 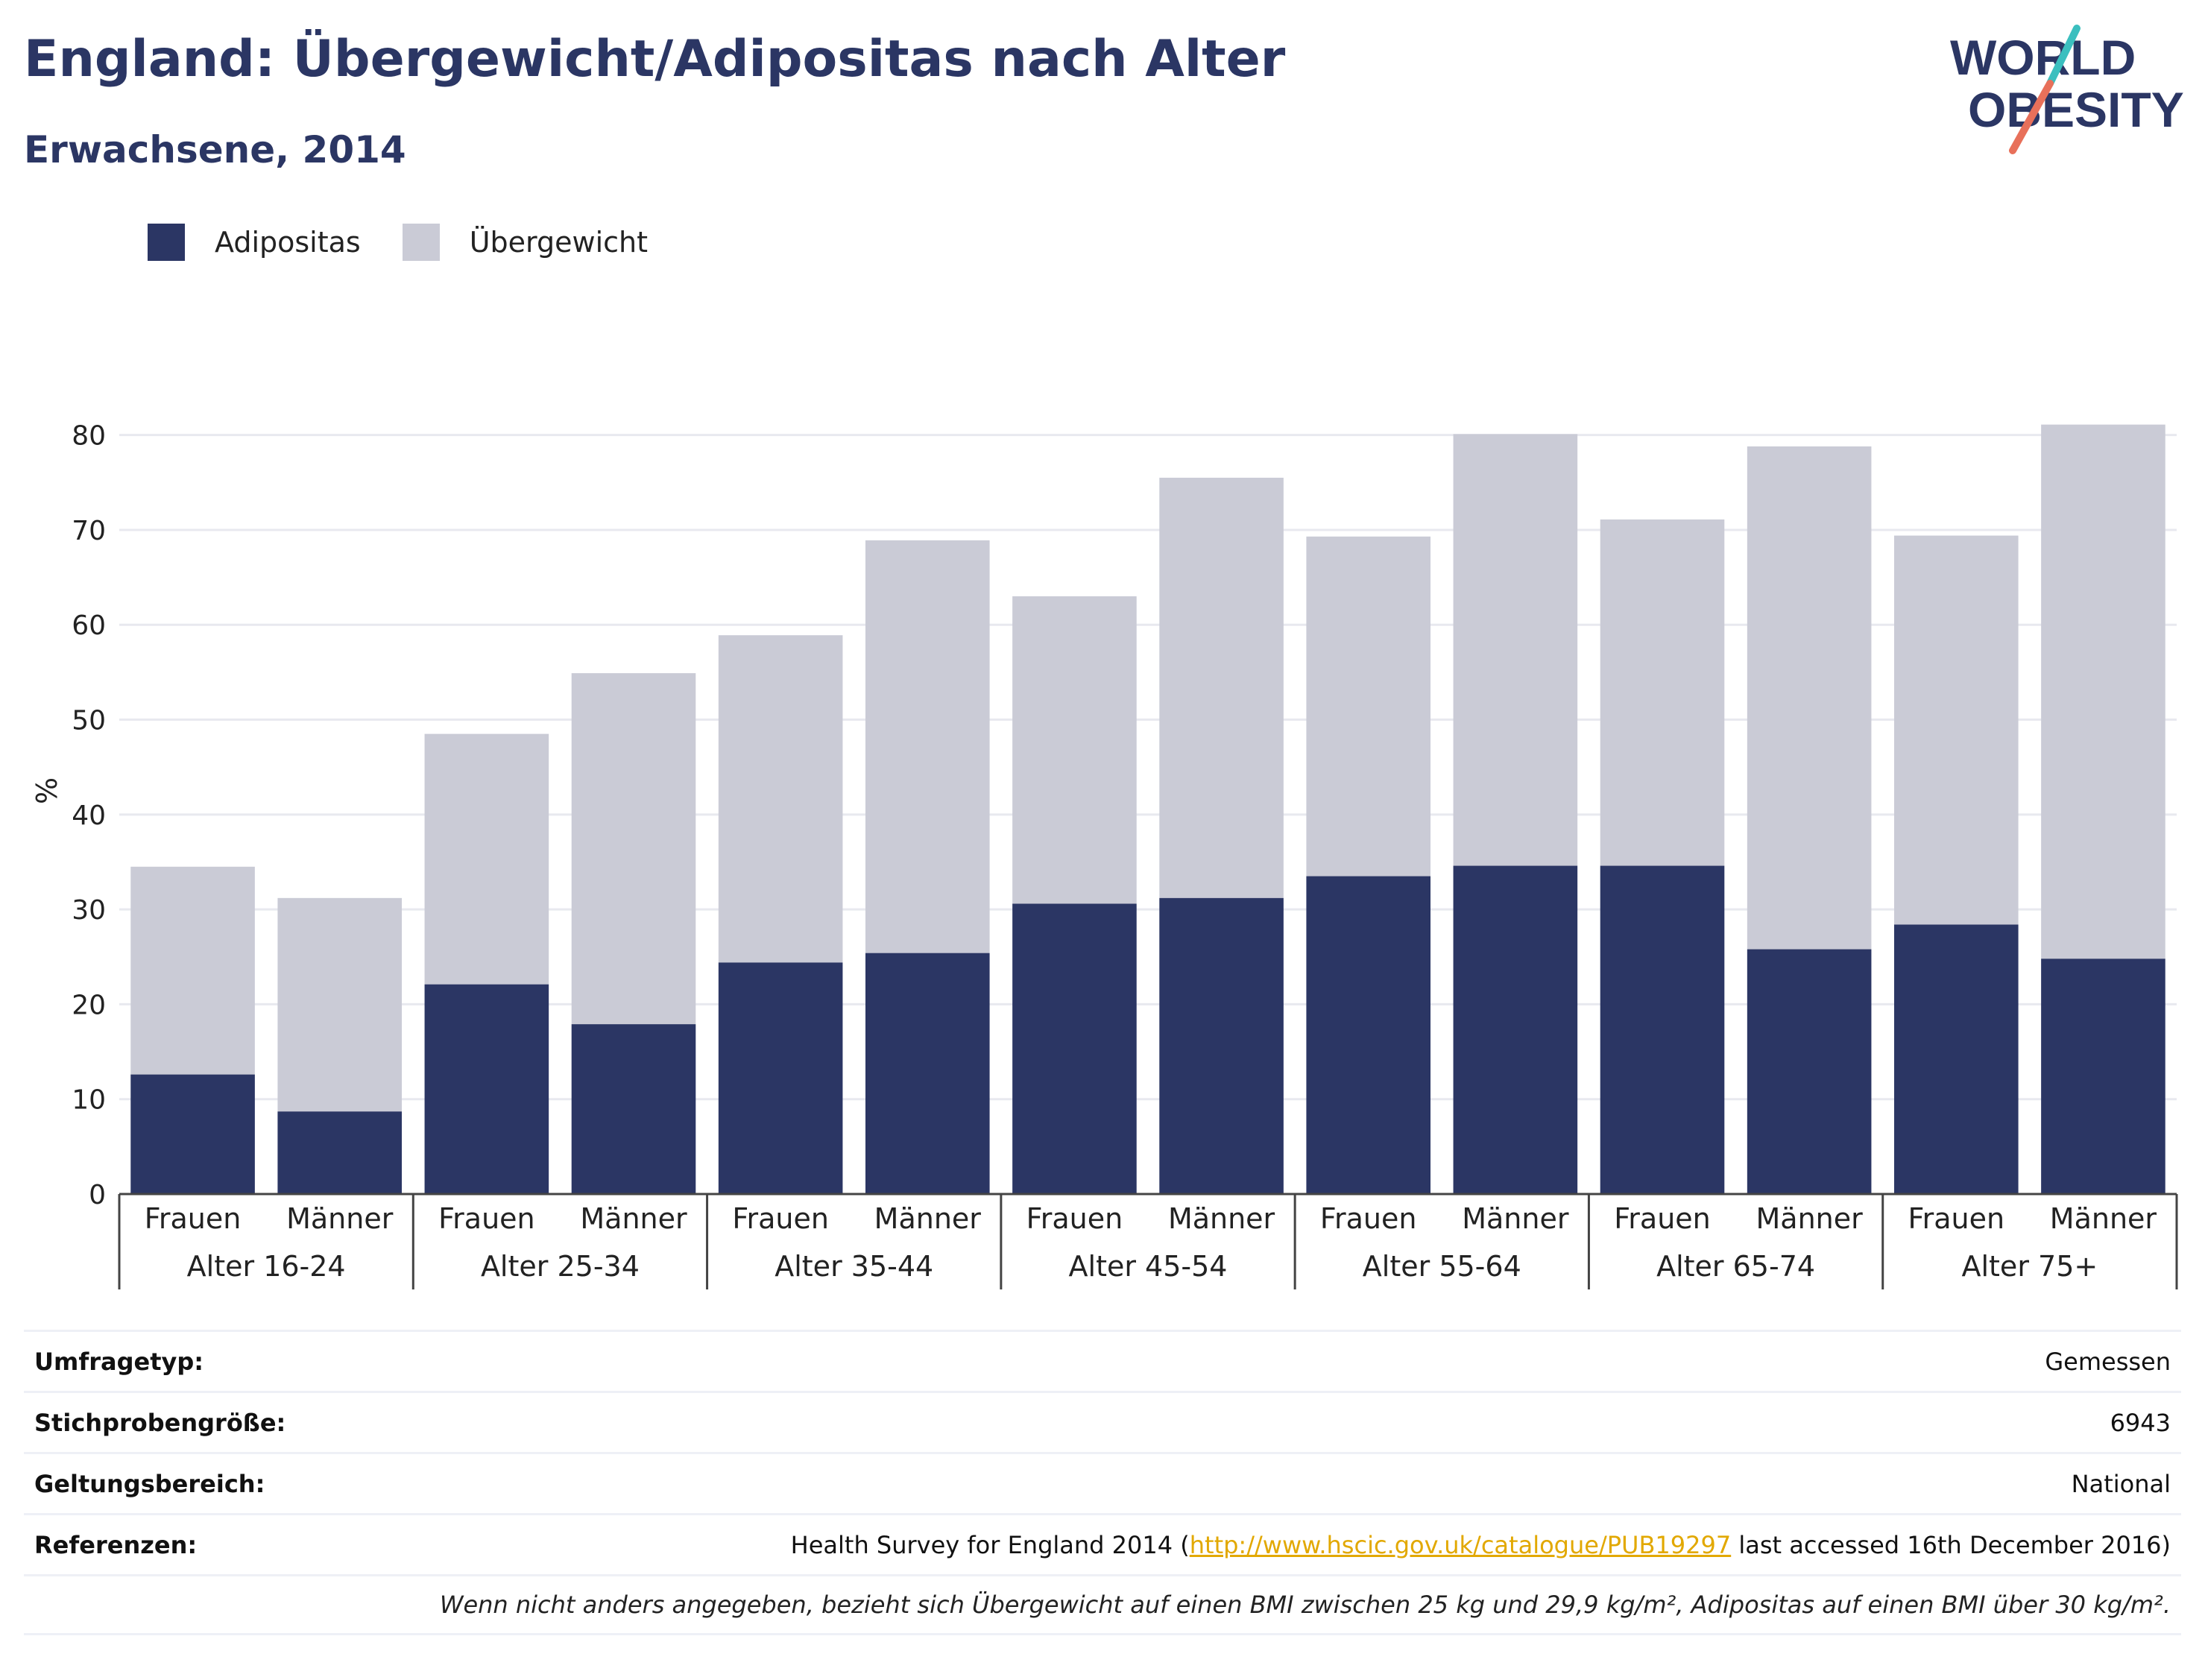 I want to click on y-tick-label: 50, so click(x=89, y=721).